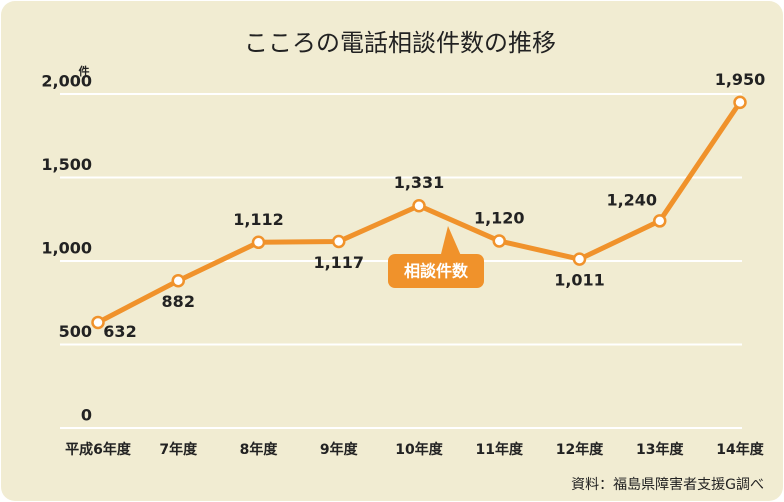 The height and width of the screenshot is (502, 784). I want to click on y-tick-label: 1,500, so click(66, 164).